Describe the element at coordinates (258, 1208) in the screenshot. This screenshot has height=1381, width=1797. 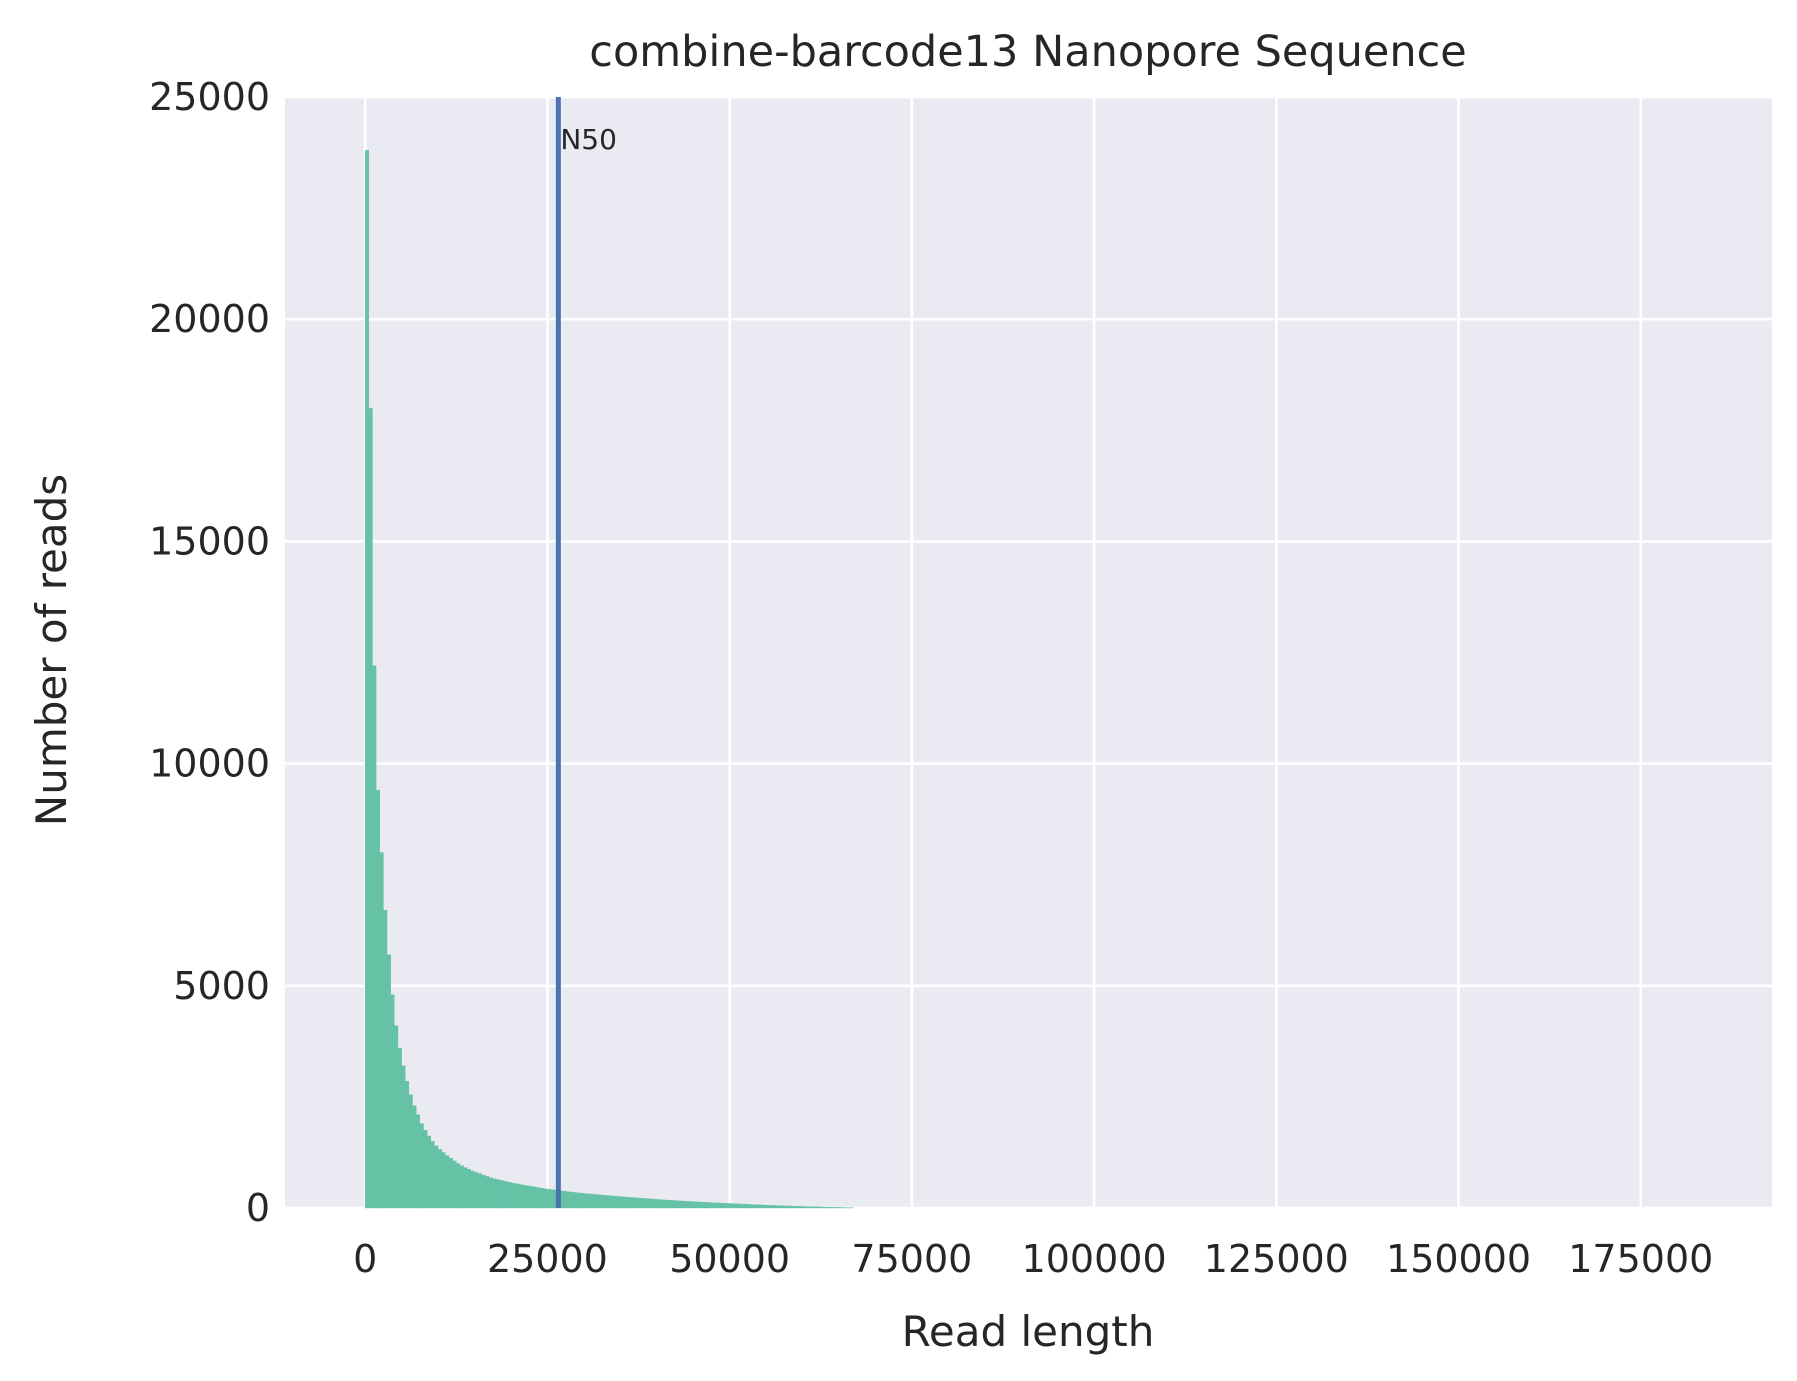
I see `y-tick-label: 0` at that location.